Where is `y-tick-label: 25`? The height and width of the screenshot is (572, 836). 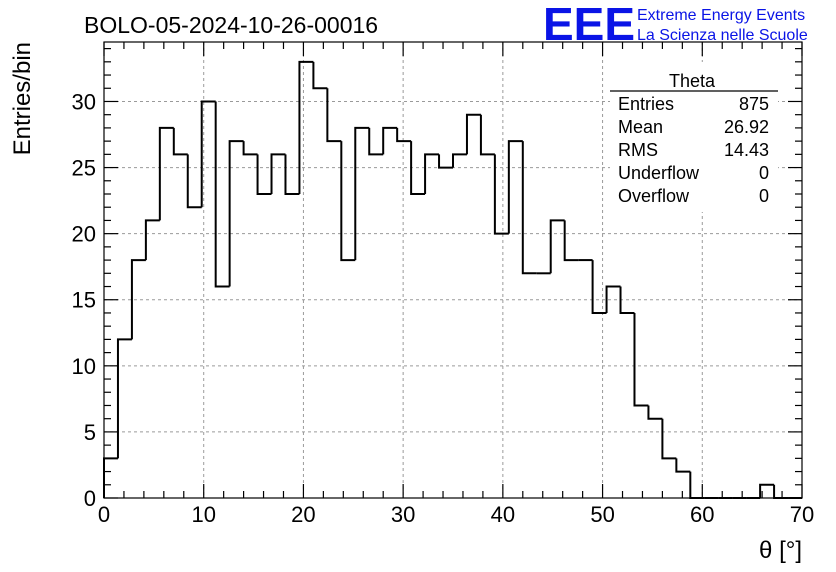
y-tick-label: 25 is located at coordinates (84, 168).